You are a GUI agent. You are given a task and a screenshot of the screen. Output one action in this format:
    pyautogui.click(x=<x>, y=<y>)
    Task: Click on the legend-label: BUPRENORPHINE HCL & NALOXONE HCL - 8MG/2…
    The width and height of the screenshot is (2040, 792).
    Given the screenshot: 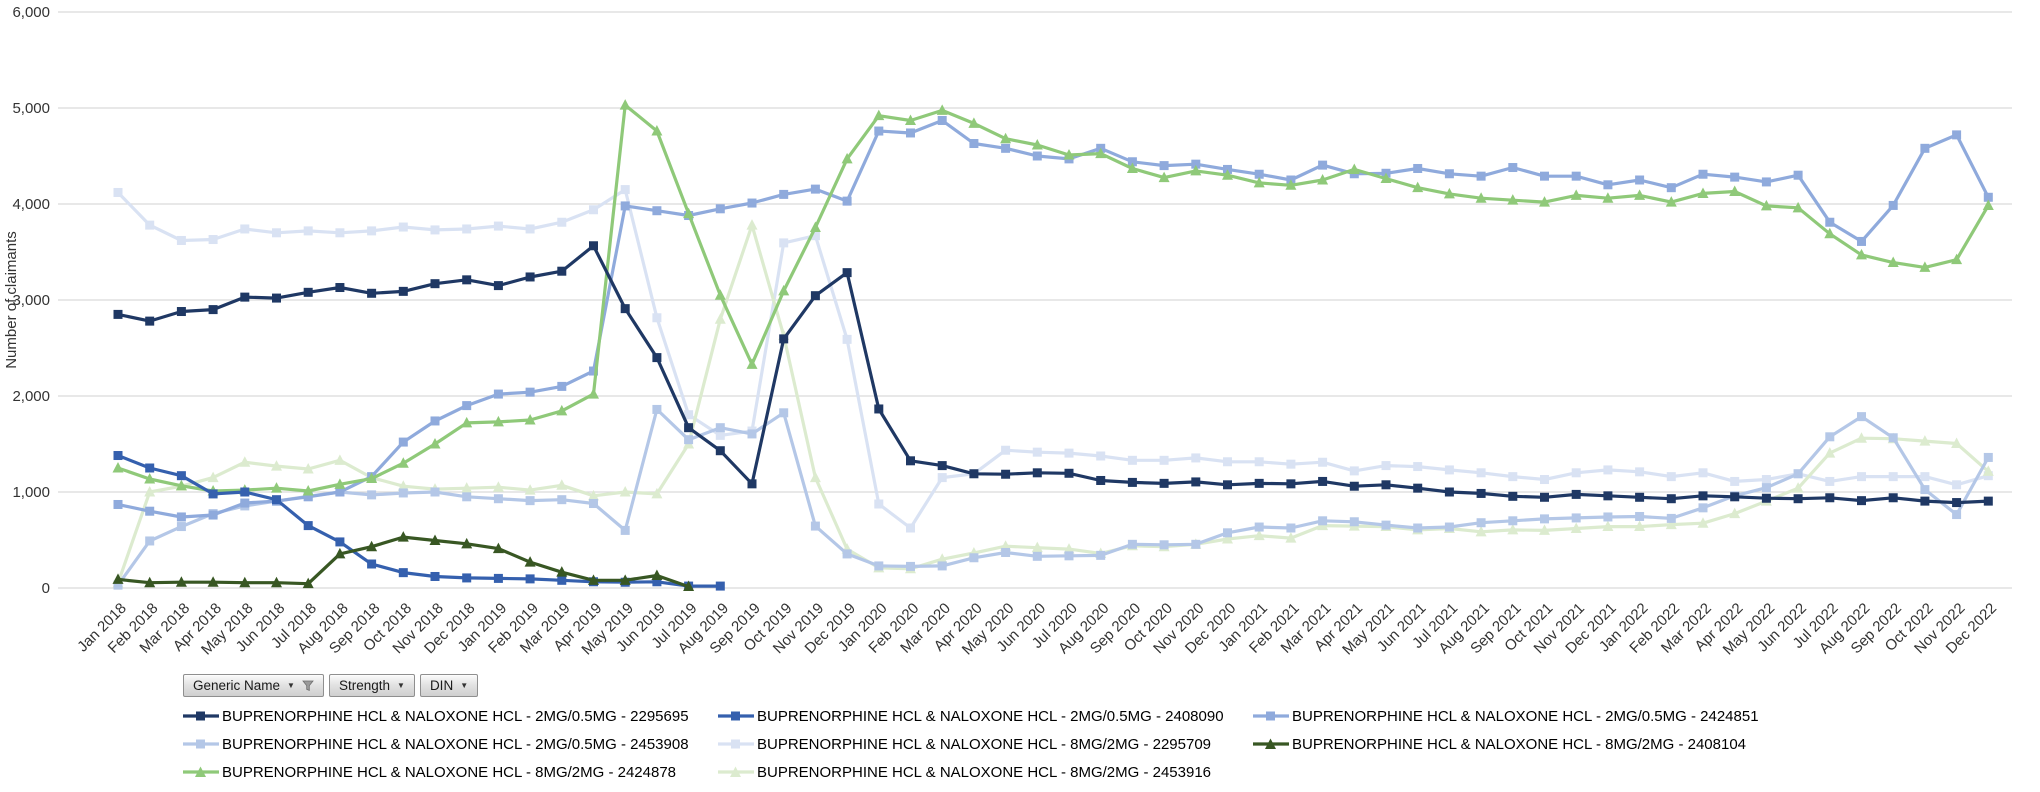 What is the action you would take?
    pyautogui.click(x=1519, y=744)
    